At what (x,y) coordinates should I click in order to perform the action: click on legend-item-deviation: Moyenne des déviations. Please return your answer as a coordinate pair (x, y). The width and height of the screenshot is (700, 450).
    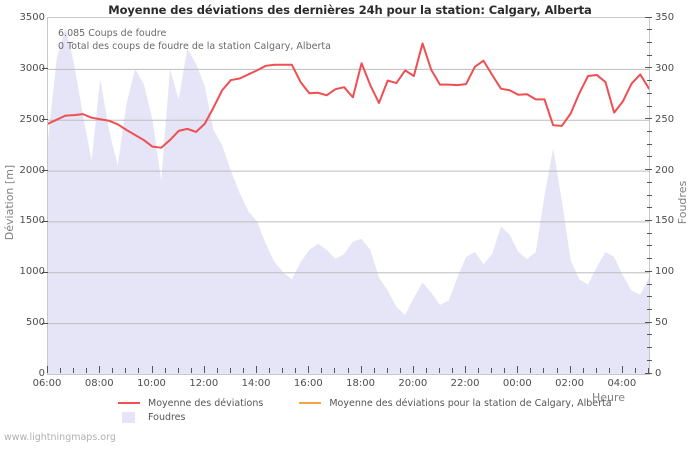
    Looking at the image, I should click on (190, 403).